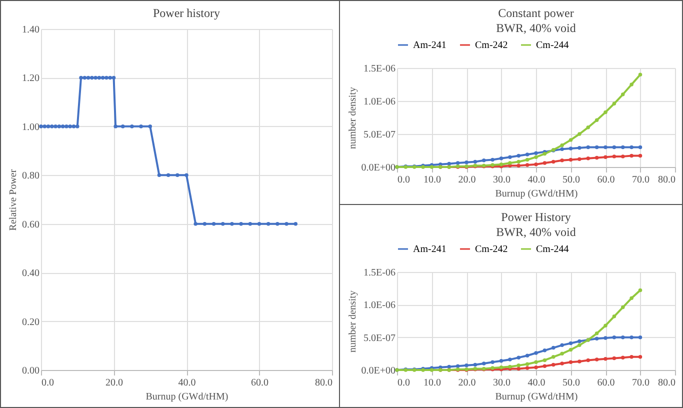  Describe the element at coordinates (48, 383) in the screenshot. I see `x-tick-label: 0.0` at that location.